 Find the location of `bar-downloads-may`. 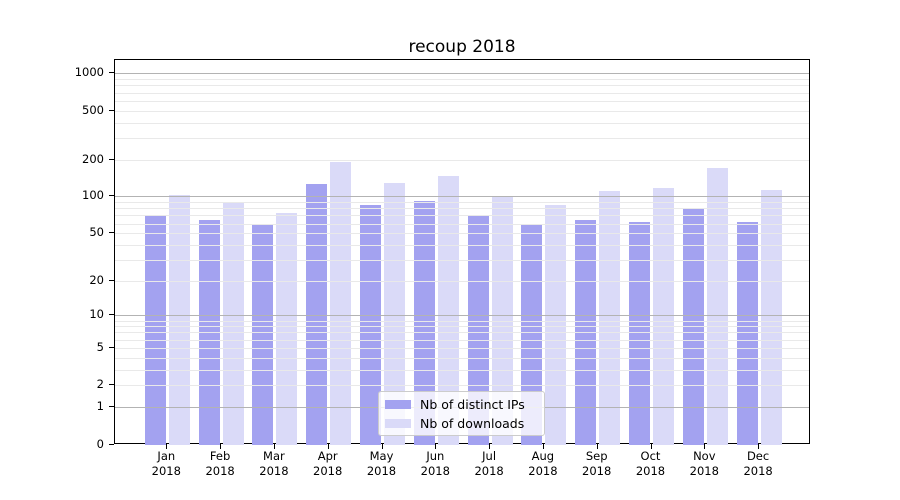

bar-downloads-may is located at coordinates (394, 313).